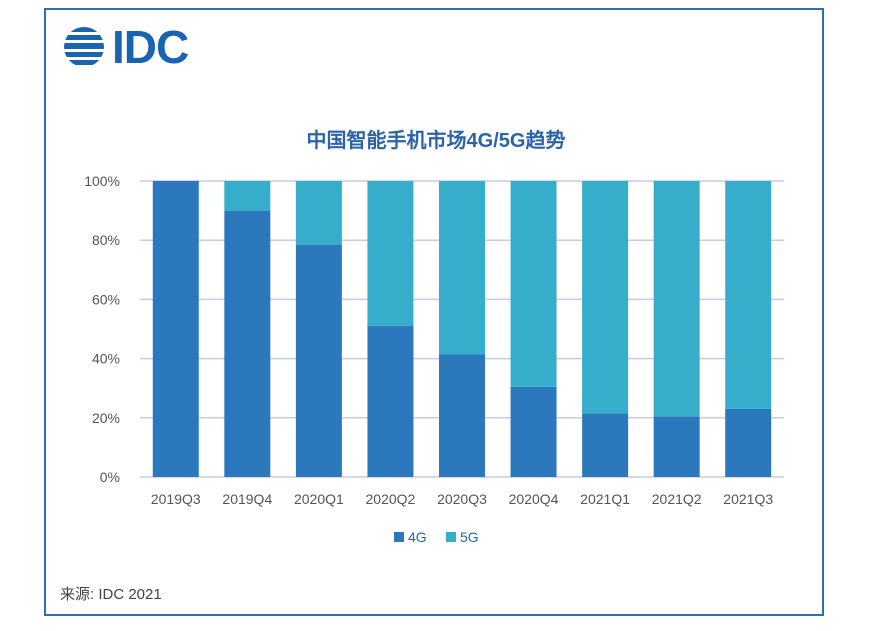 The height and width of the screenshot is (631, 872). Describe the element at coordinates (469, 537) in the screenshot. I see `legend-label-5g: 5G` at that location.